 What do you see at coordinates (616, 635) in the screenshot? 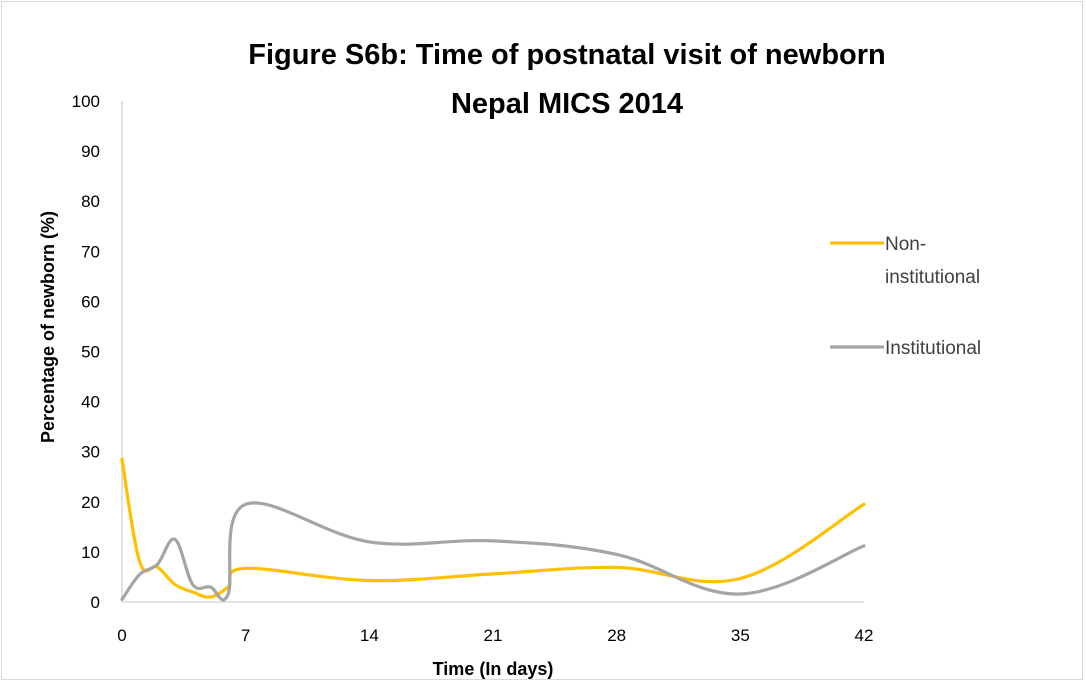
I see `x-tick-label: 28` at bounding box center [616, 635].